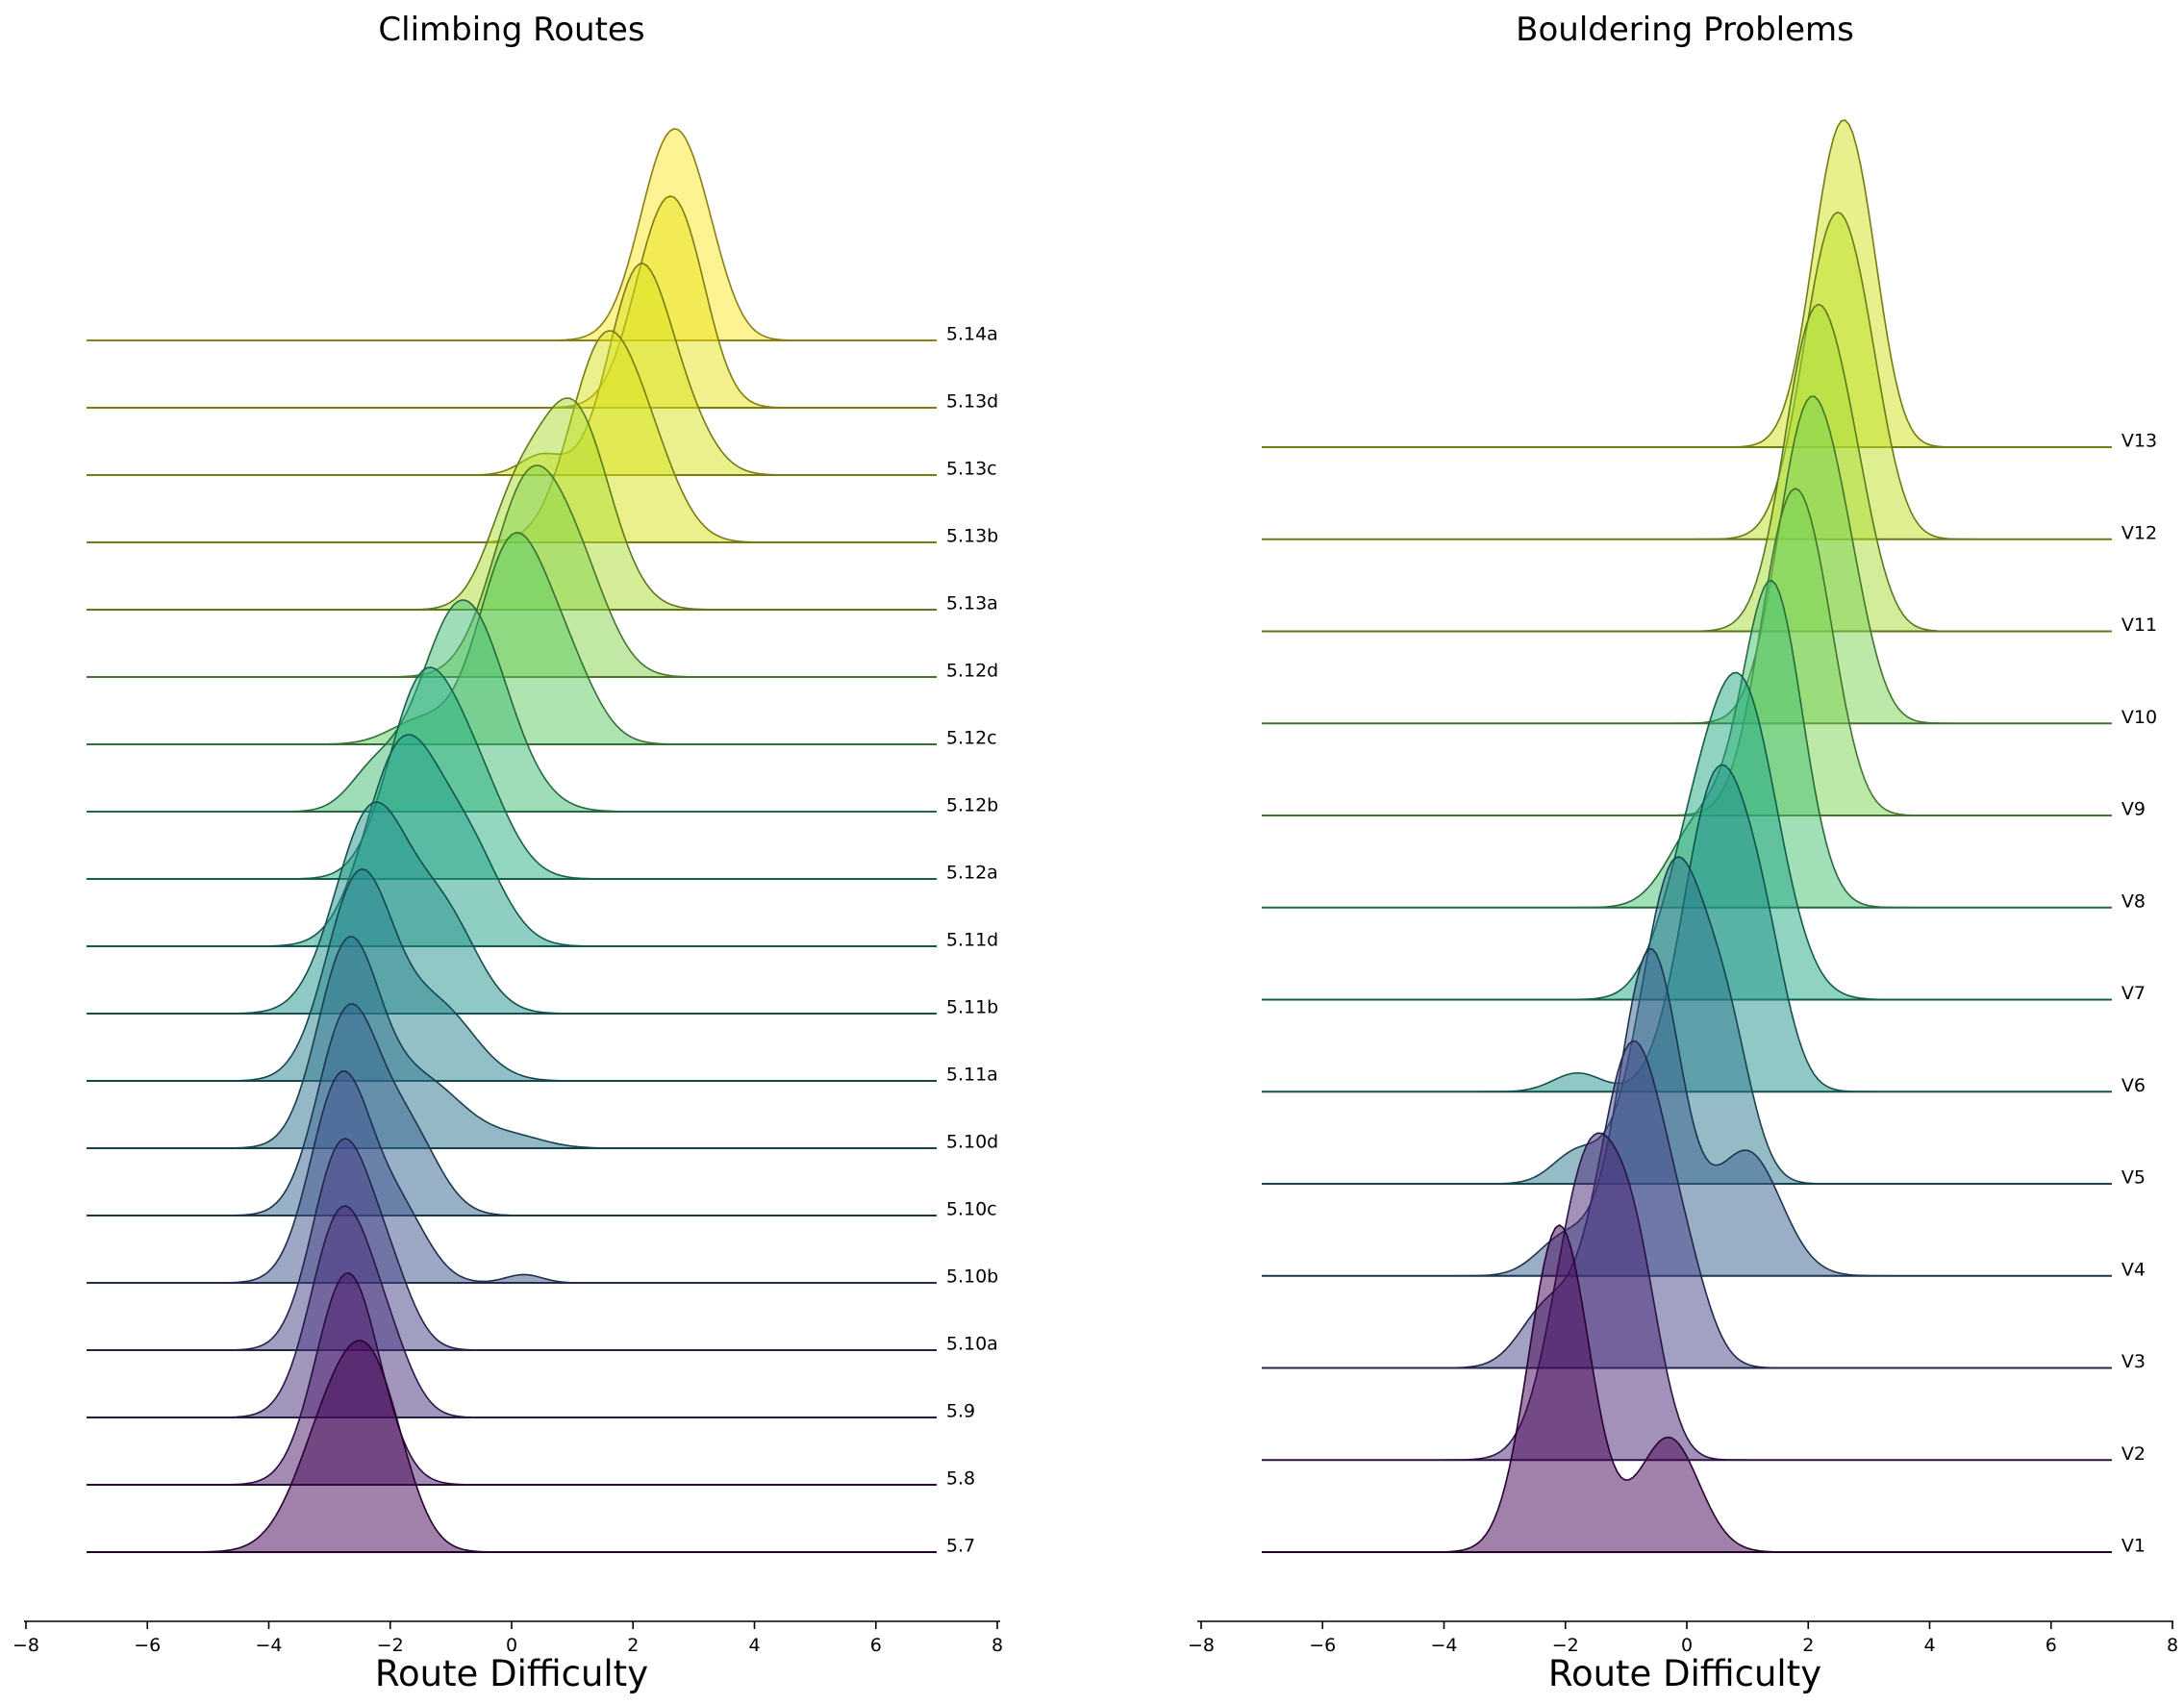 This screenshot has width=2184, height=1705. I want to click on ridge-5-12a, so click(512, 773).